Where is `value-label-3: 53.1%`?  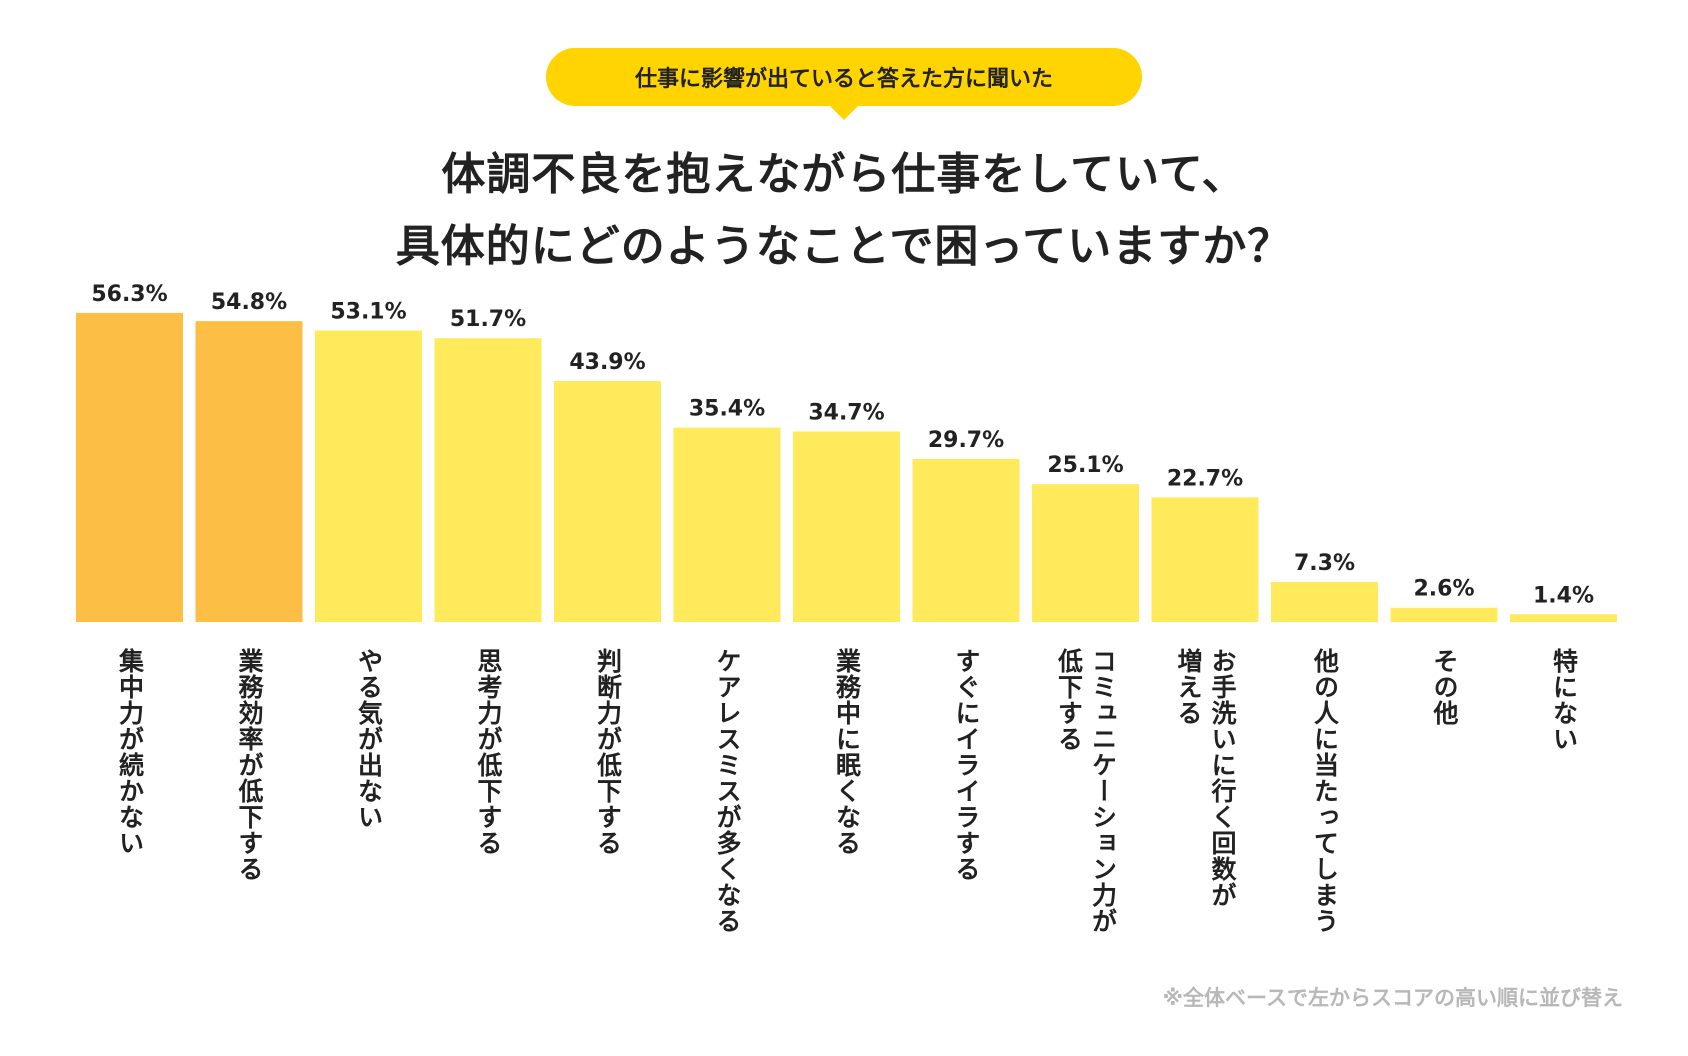 value-label-3: 53.1% is located at coordinates (368, 311).